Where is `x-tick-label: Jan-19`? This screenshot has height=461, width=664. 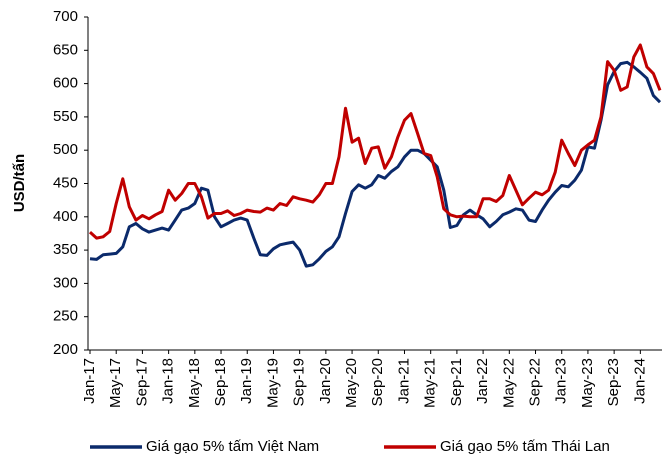
x-tick-label: Jan-19 is located at coordinates (246, 381).